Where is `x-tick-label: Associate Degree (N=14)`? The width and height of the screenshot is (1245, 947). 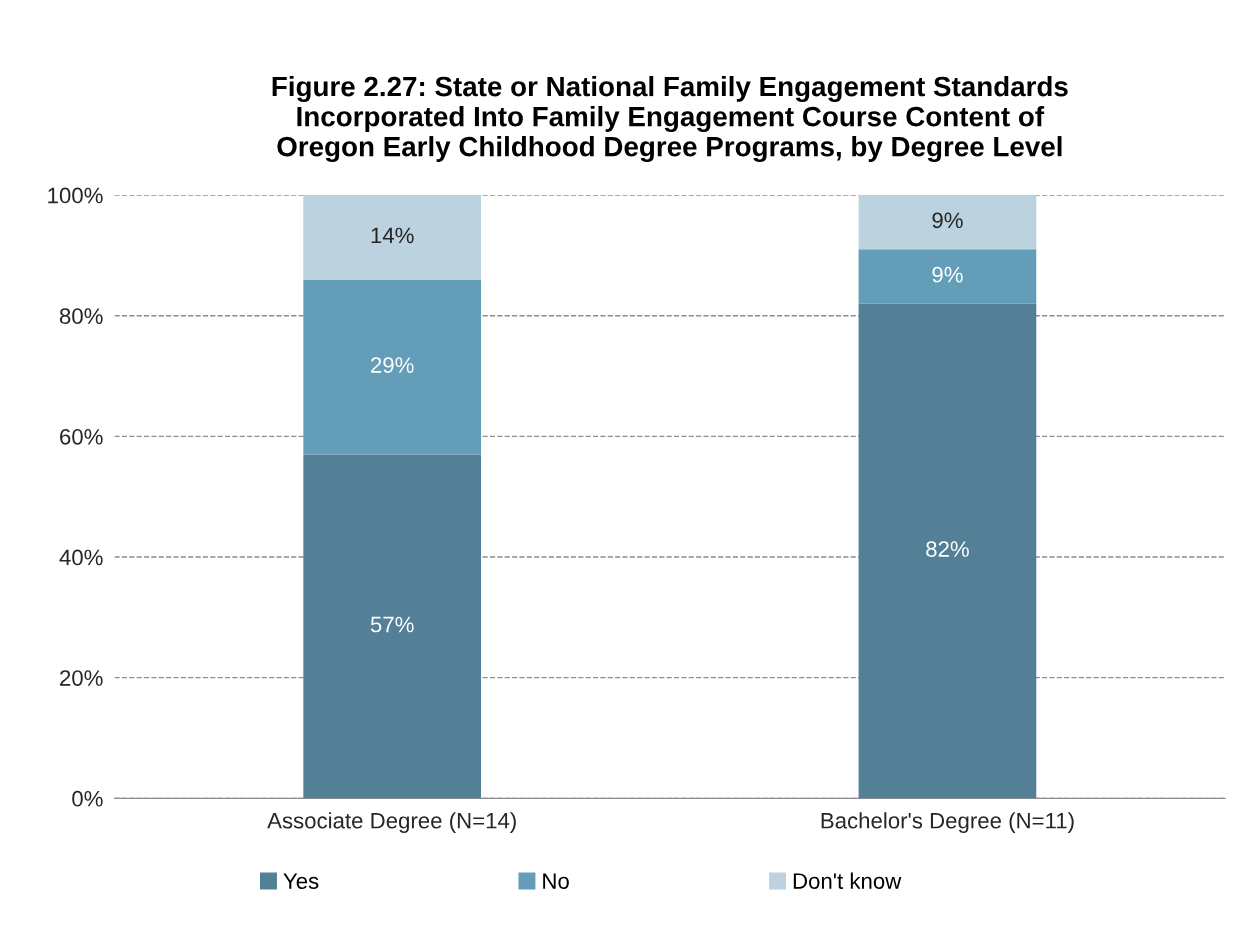 x-tick-label: Associate Degree (N=14) is located at coordinates (391, 822).